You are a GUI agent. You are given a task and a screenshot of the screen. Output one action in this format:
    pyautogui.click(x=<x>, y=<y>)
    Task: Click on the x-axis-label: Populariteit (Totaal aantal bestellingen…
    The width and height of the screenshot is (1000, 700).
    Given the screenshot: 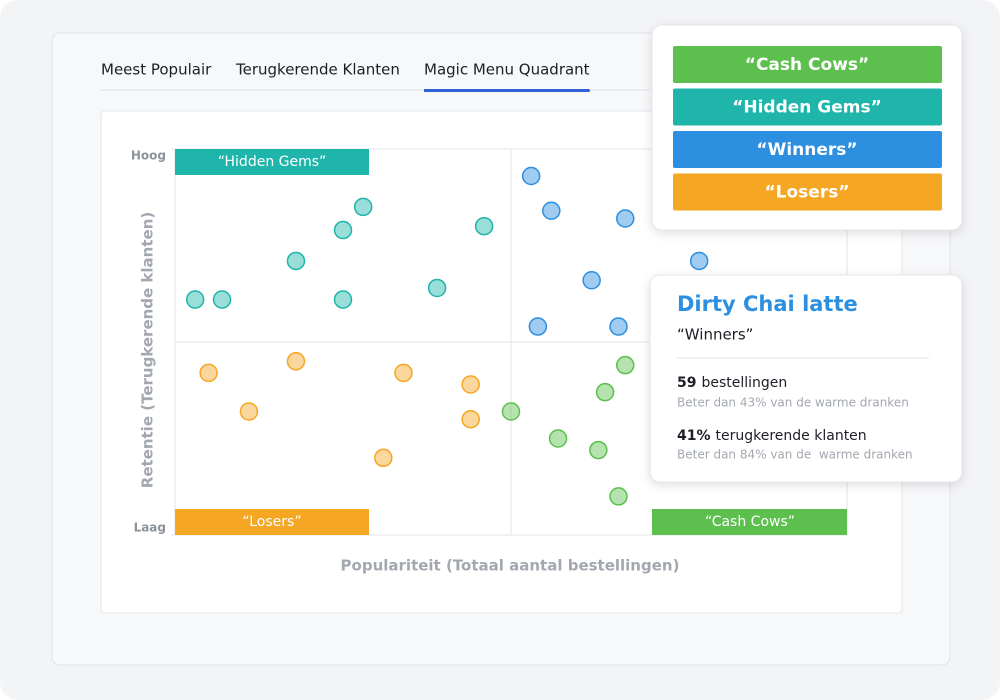 What is the action you would take?
    pyautogui.click(x=510, y=566)
    